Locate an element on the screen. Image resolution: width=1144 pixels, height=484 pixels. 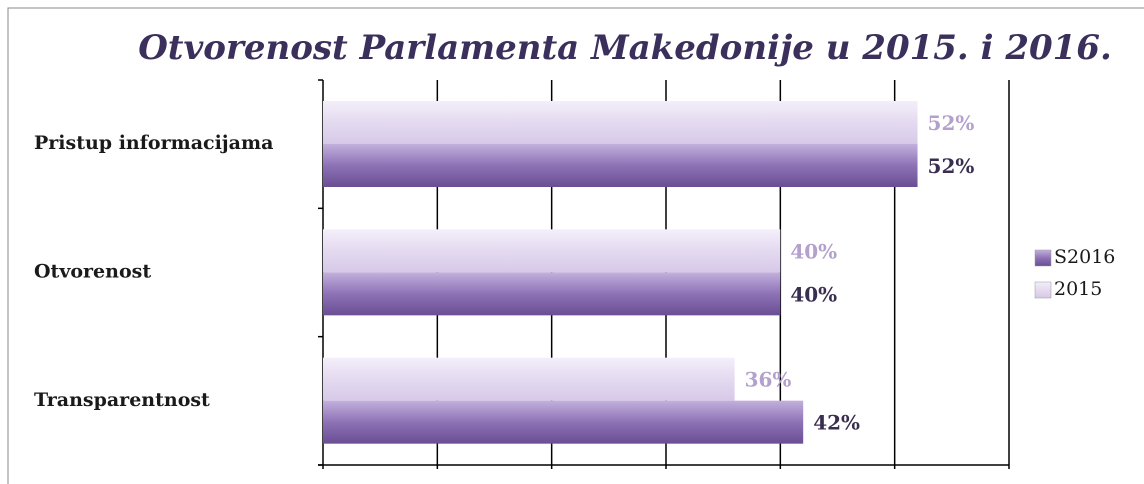
legend-label: S2016 is located at coordinates (1084, 257).